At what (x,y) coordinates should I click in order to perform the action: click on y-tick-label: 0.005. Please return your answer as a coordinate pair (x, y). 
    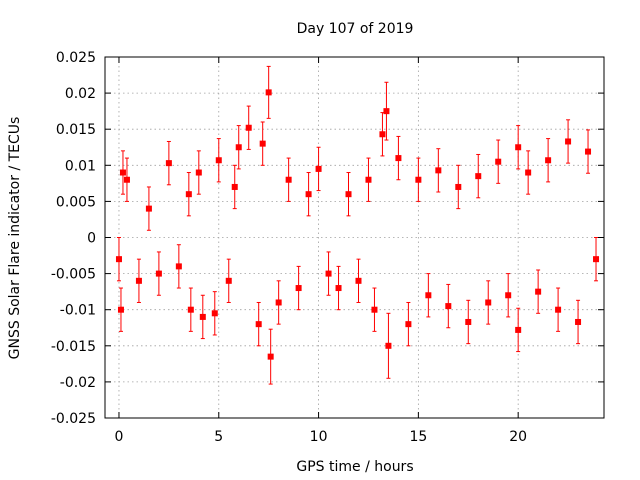
    Looking at the image, I should click on (76, 202).